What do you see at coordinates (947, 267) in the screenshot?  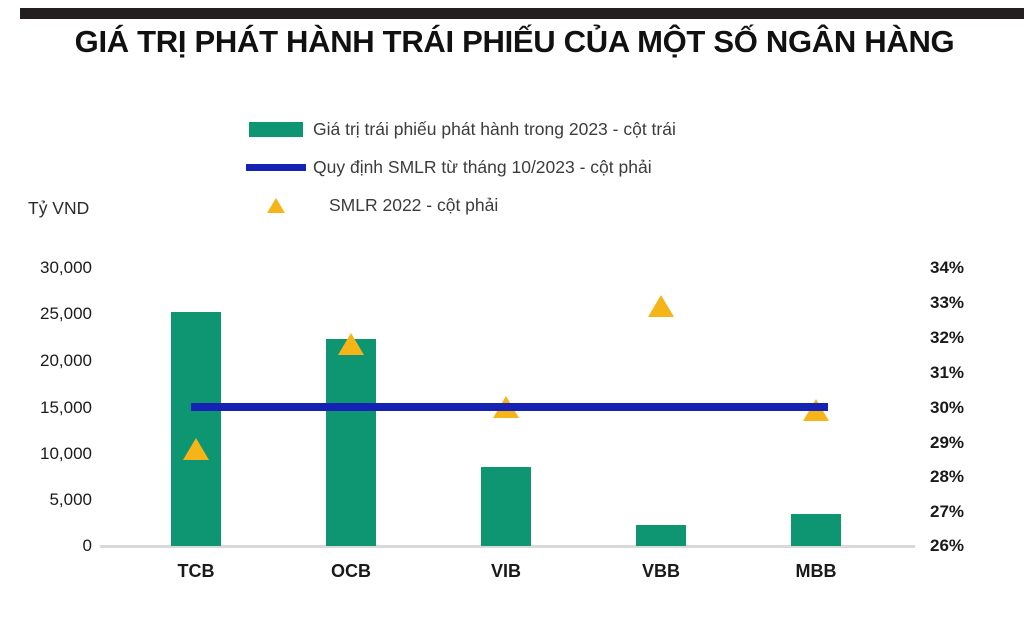 I see `y-right-tick: 34%` at bounding box center [947, 267].